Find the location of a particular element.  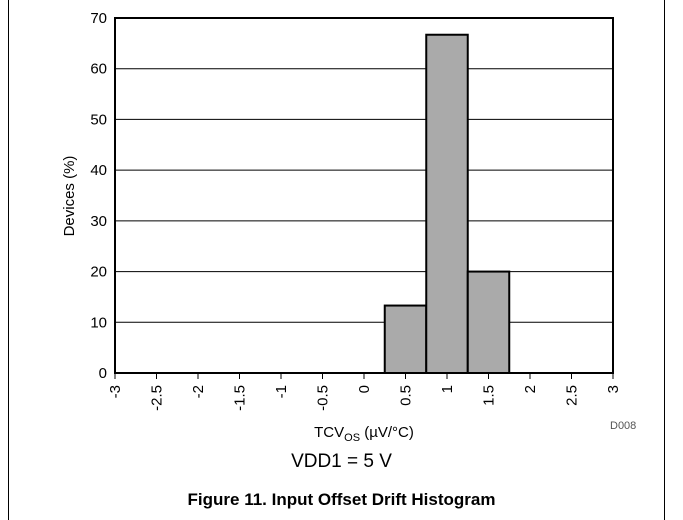

x-tick-label: 3 is located at coordinates (613, 389).